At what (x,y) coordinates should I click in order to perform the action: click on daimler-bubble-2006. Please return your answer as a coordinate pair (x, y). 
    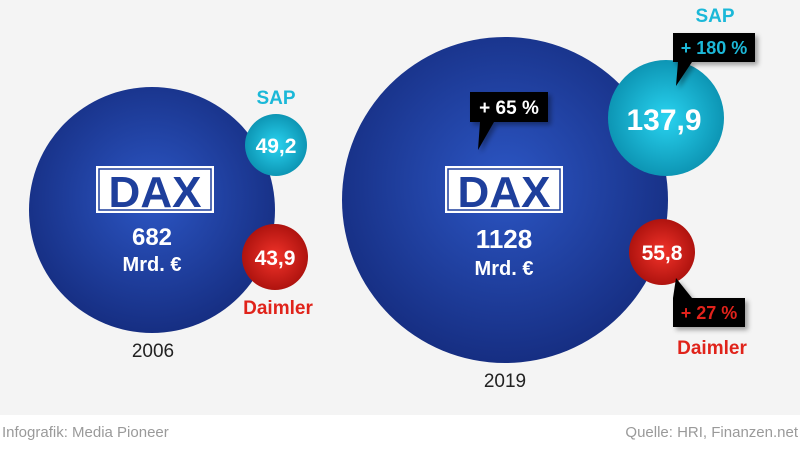
    Looking at the image, I should click on (275, 257).